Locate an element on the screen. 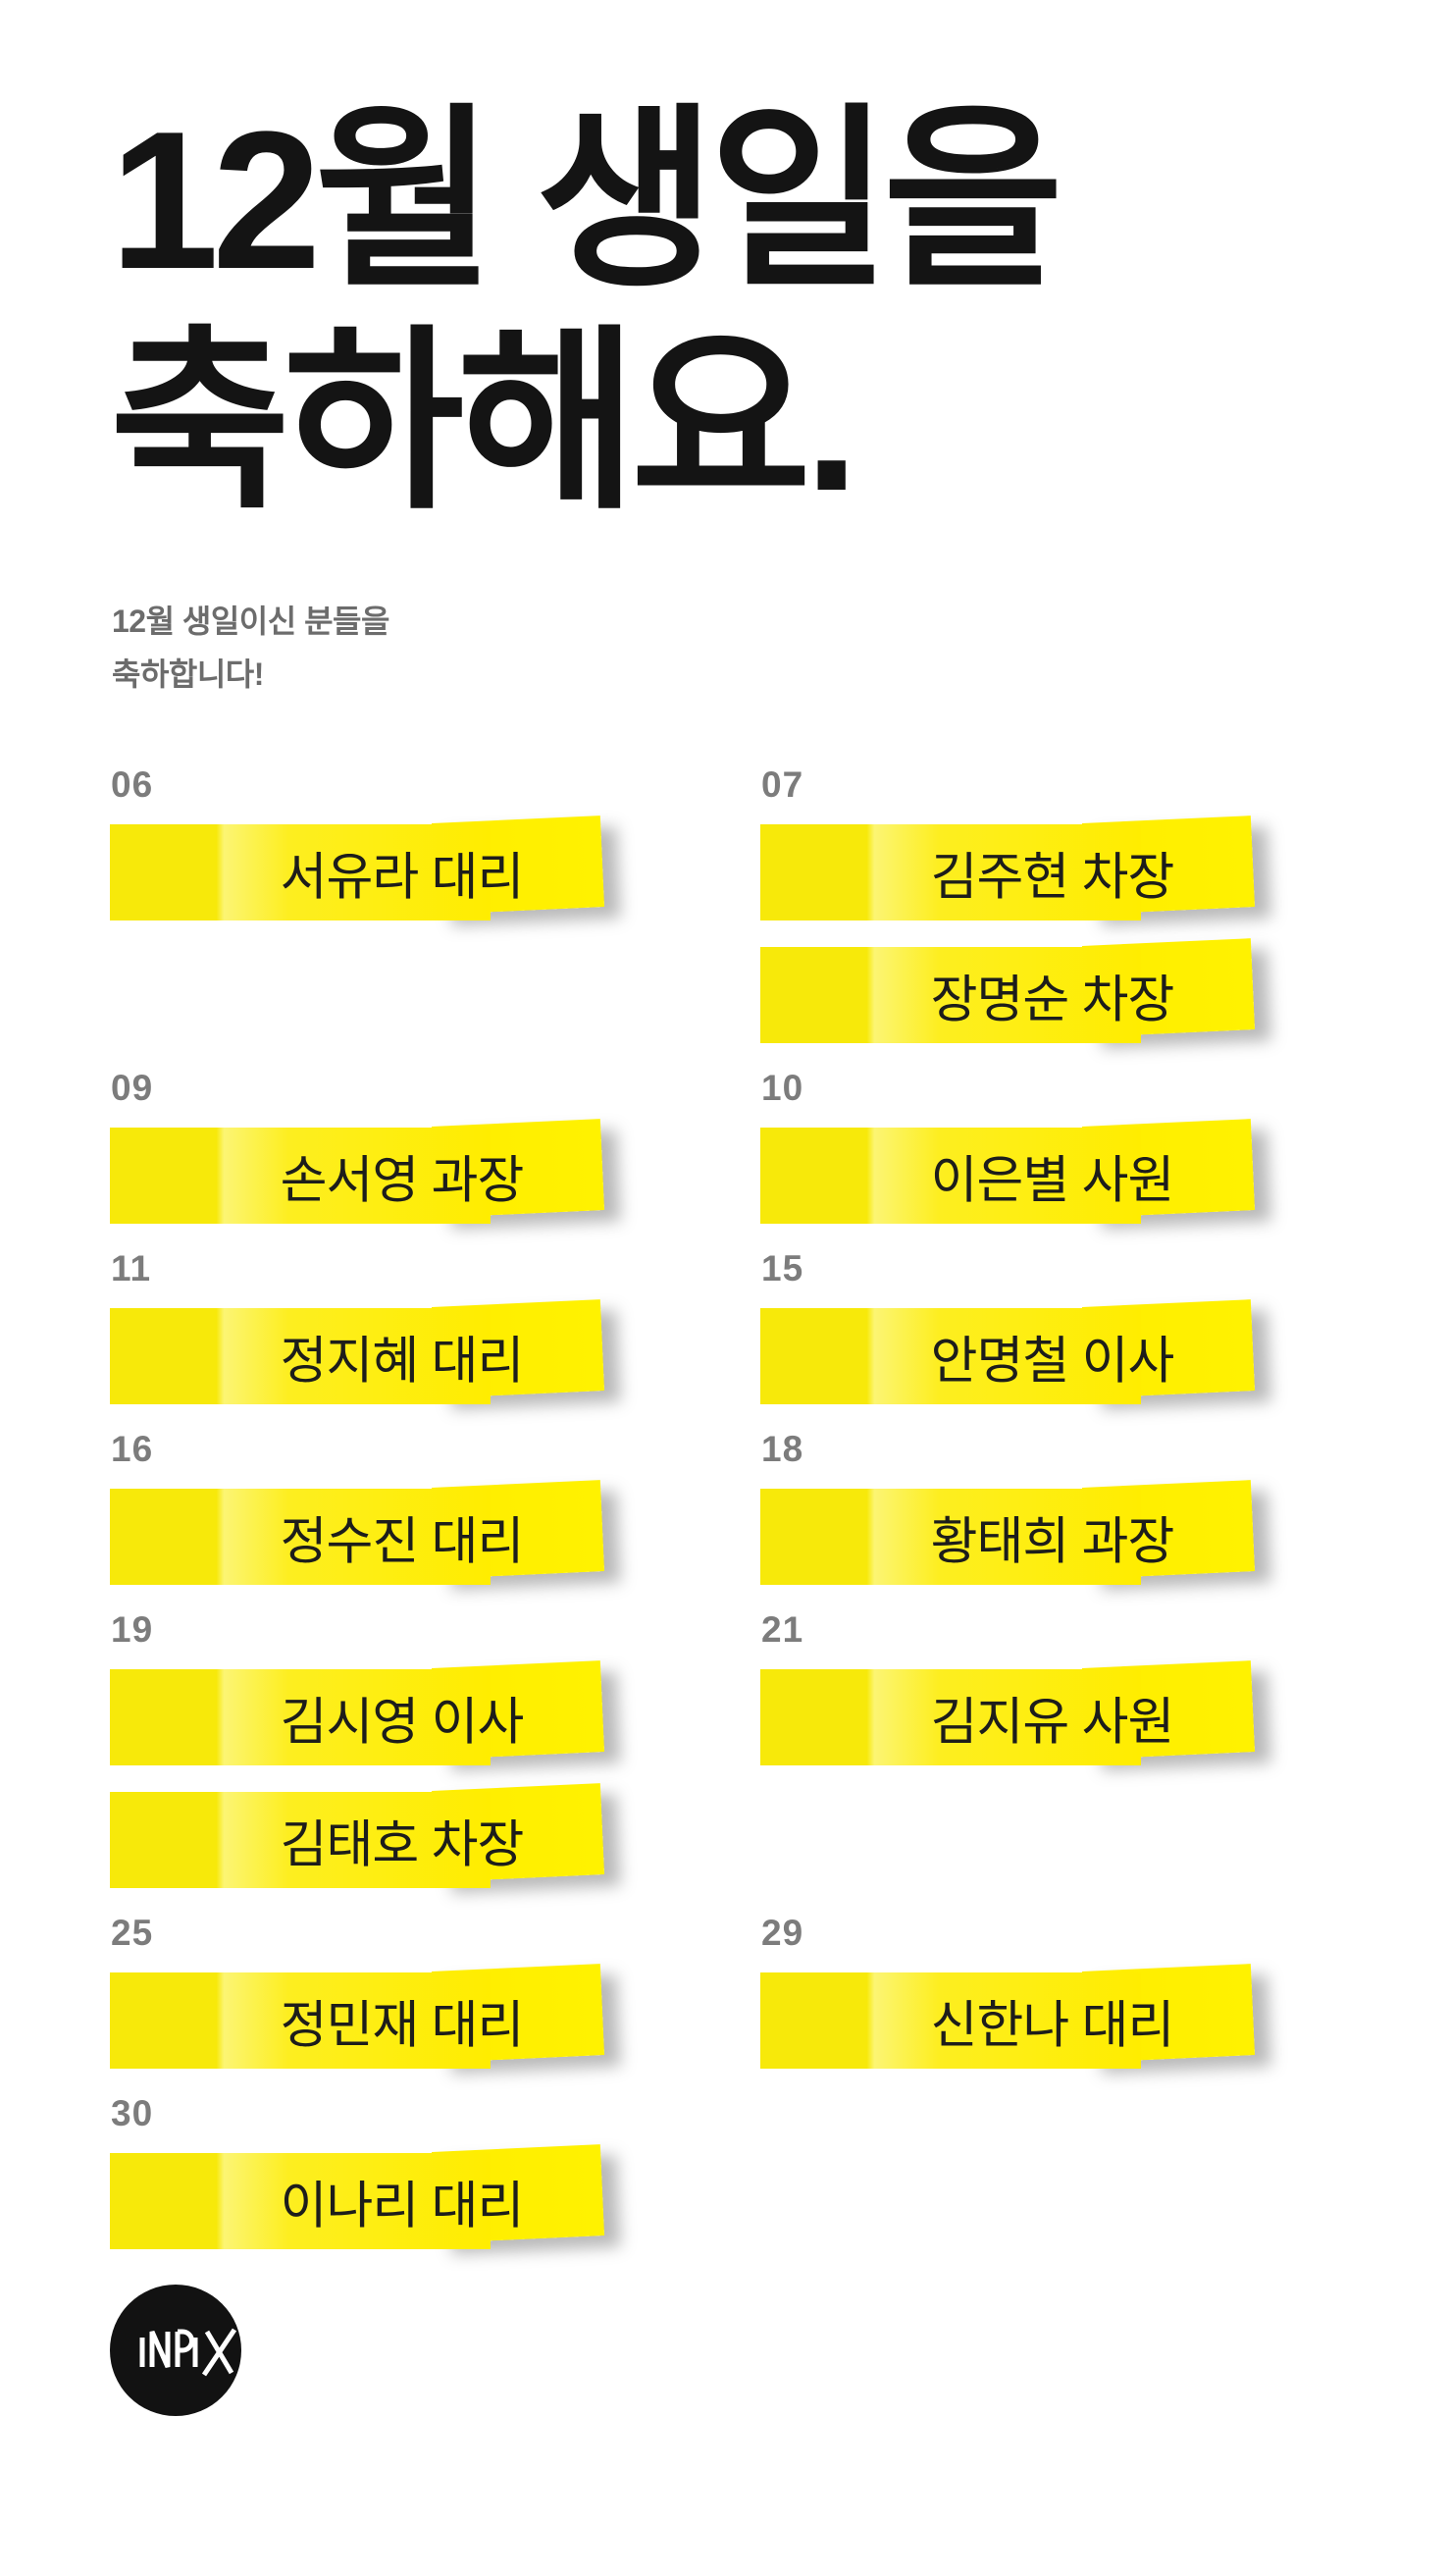 The image size is (1449, 2576). birthday-date: 16 is located at coordinates (132, 1448).